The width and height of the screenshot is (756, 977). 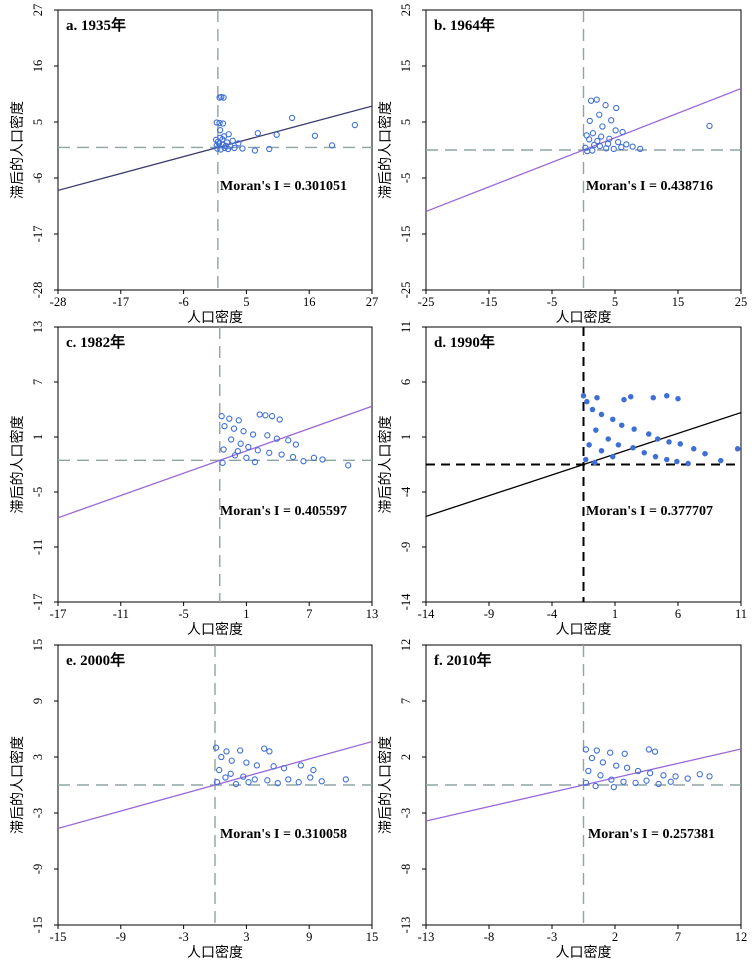 I want to click on y-tick-label: -13, so click(x=406, y=925).